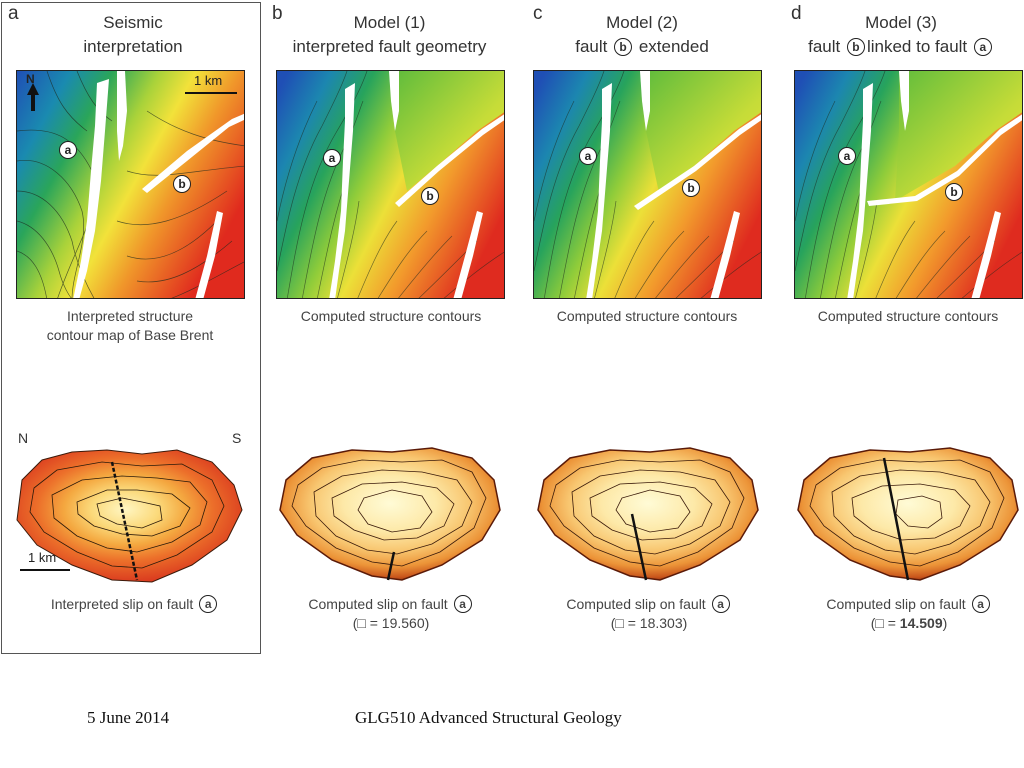 The width and height of the screenshot is (1024, 768). I want to click on panel-d-title: Model (3) fault b linked to fault a, so click(901, 35).